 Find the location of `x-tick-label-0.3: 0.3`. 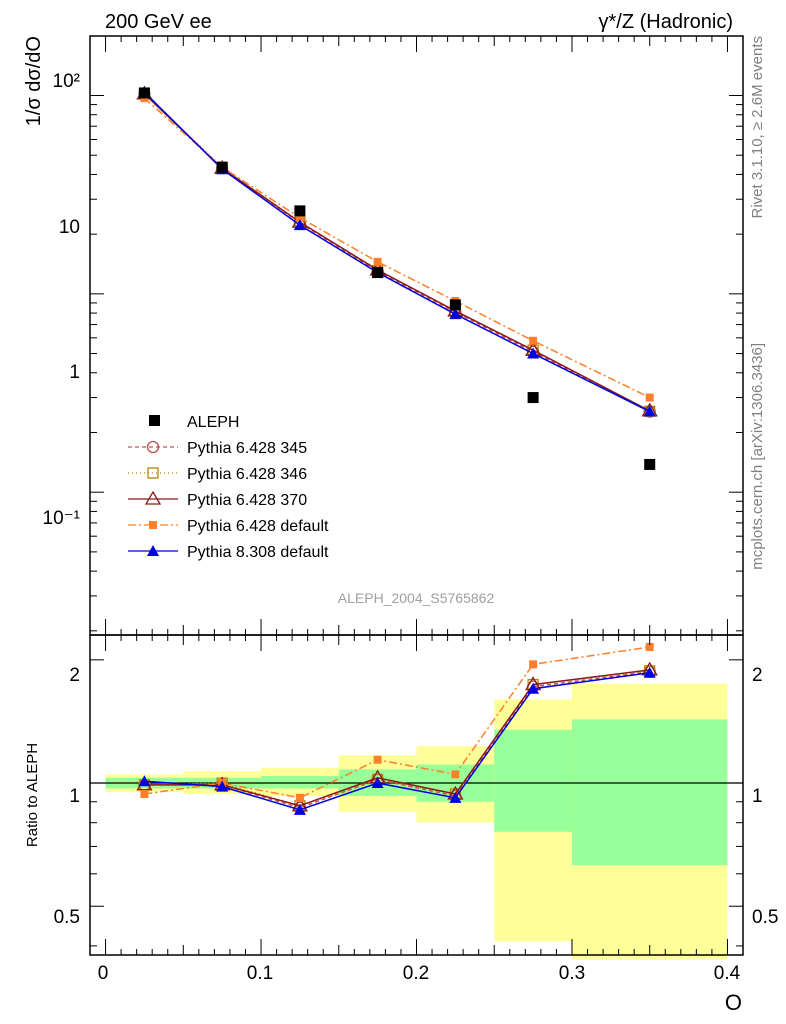

x-tick-label-0.3: 0.3 is located at coordinates (572, 973).